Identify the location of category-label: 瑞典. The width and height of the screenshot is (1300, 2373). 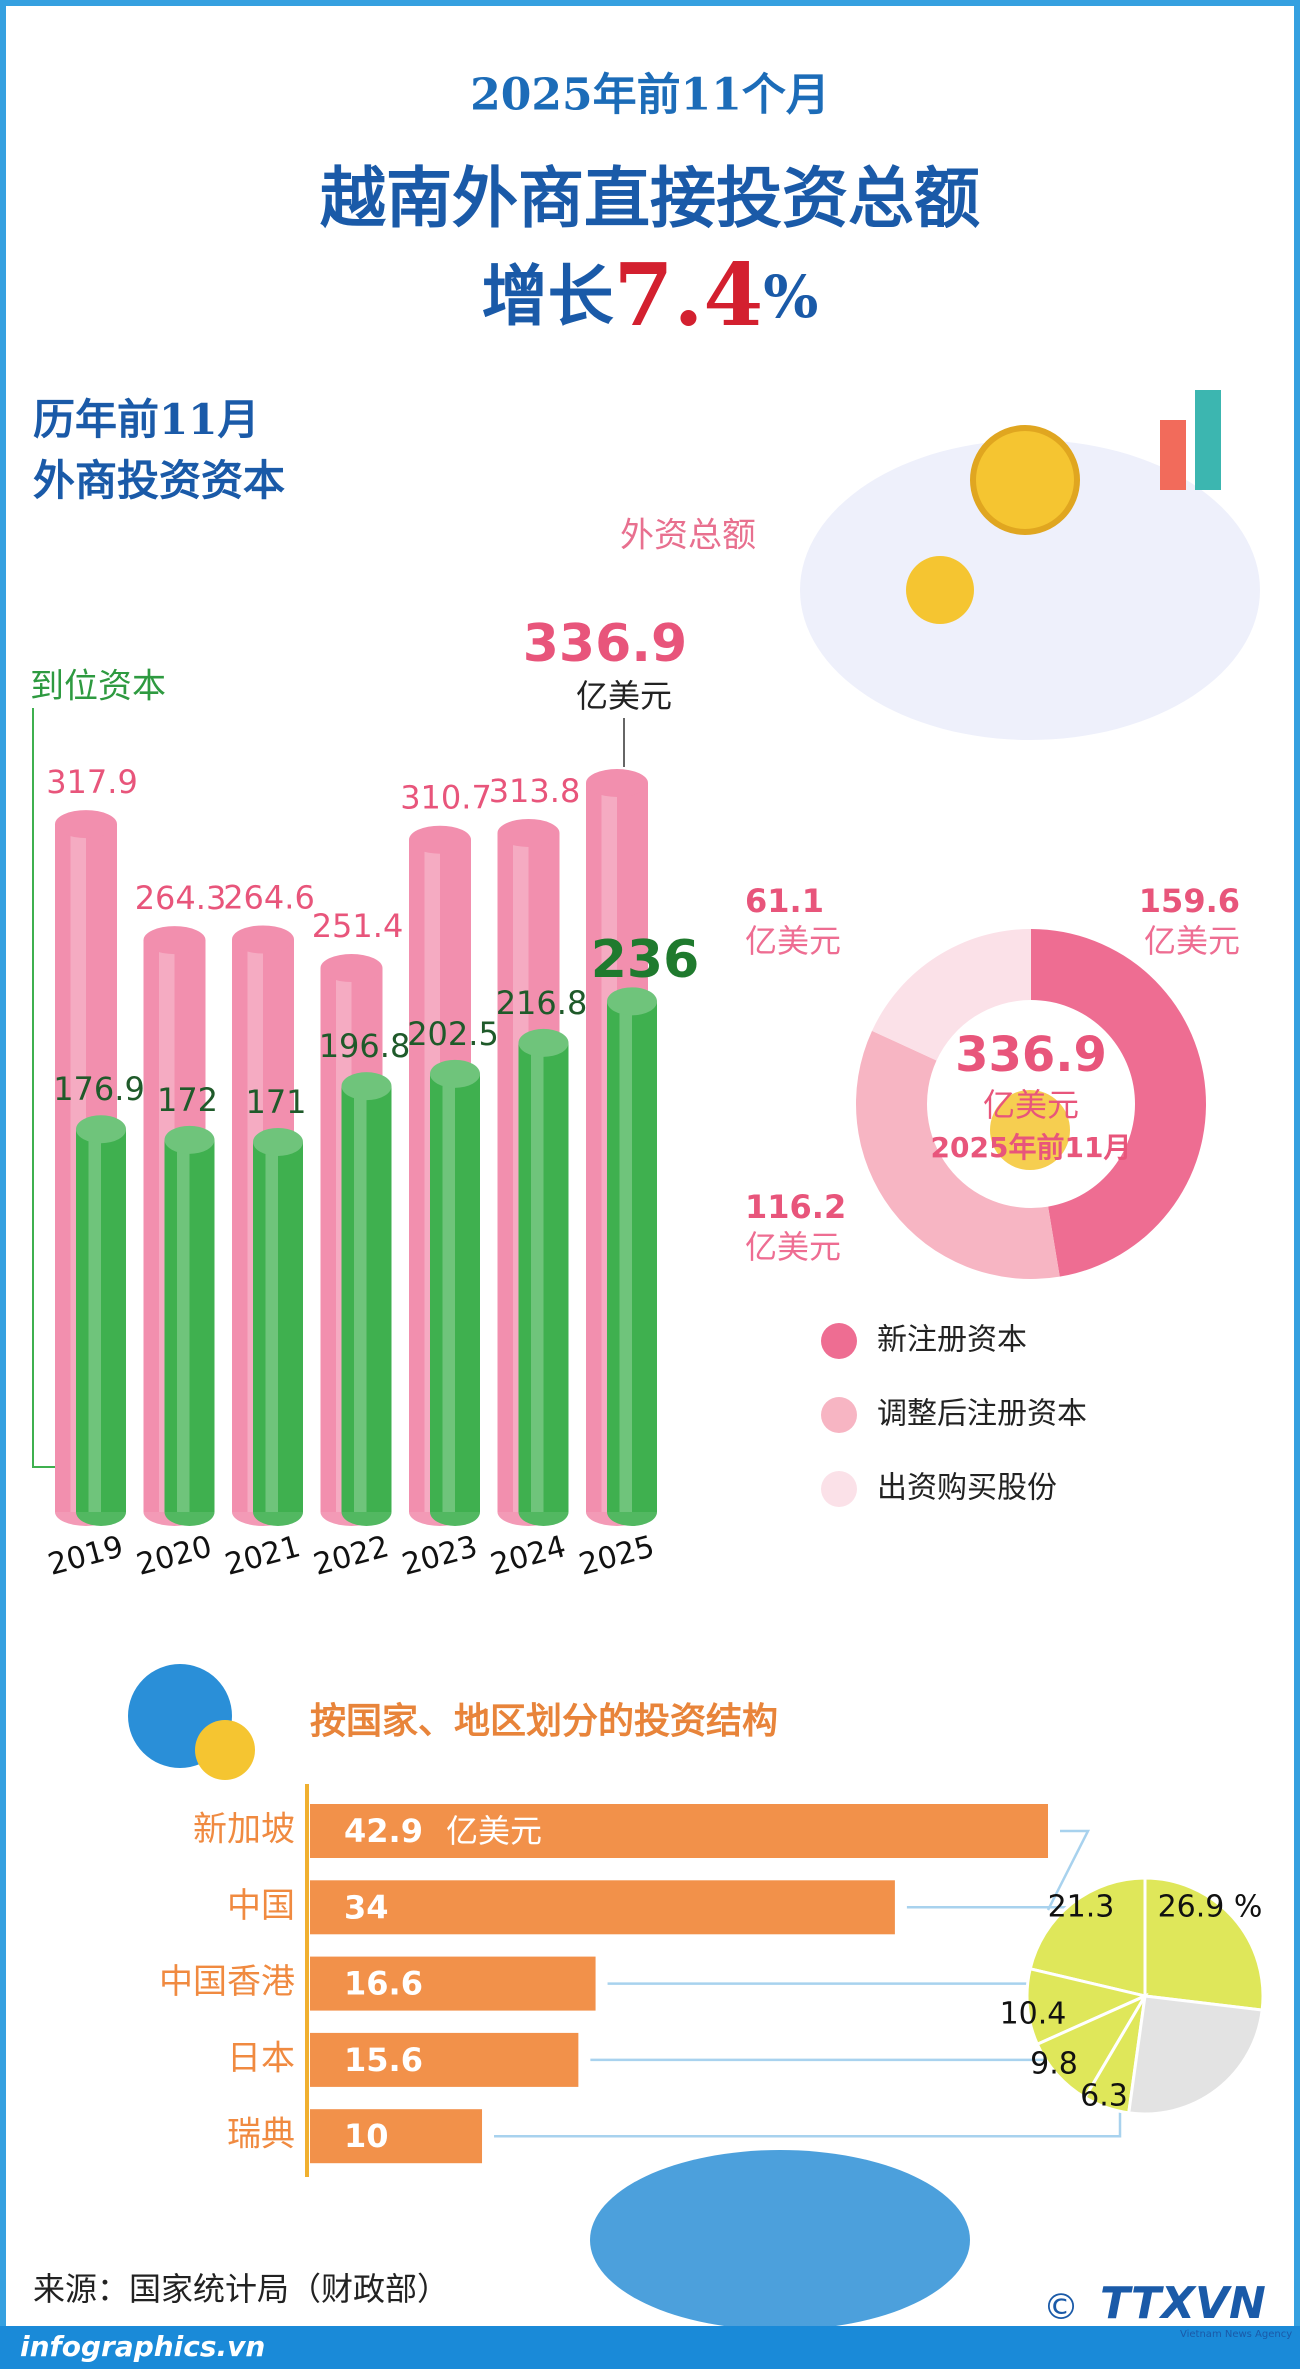
(261, 2135).